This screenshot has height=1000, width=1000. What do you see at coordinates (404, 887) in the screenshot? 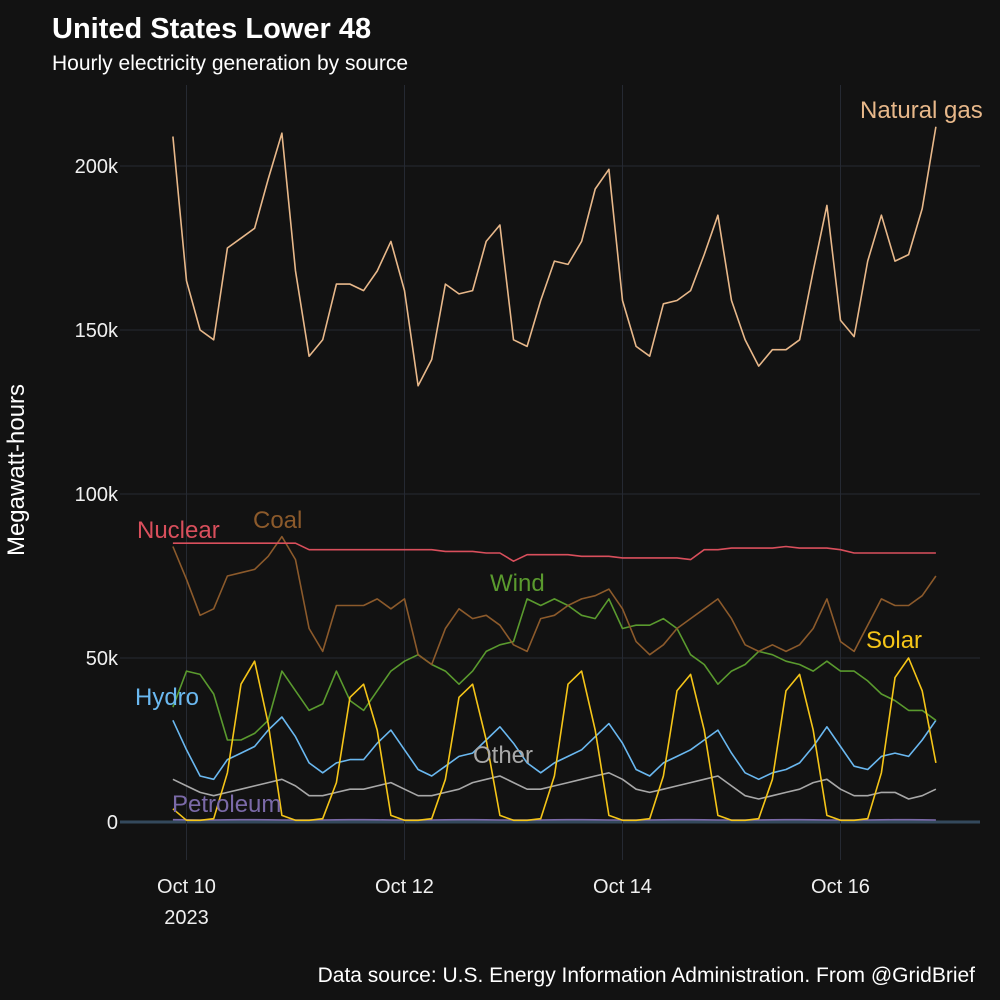
I see `x-tick-label: Oct 12` at bounding box center [404, 887].